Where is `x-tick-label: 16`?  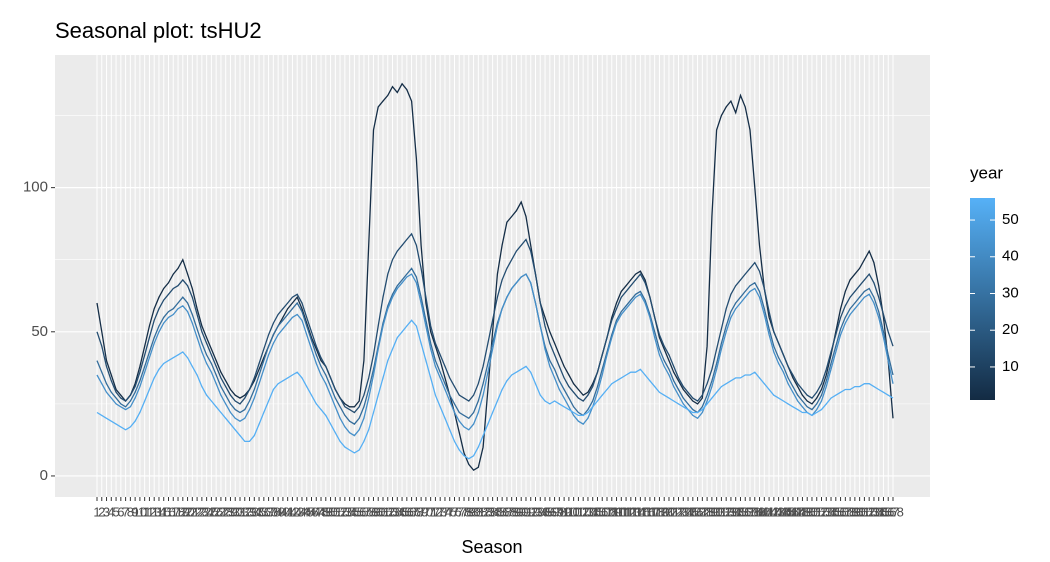
x-tick-label: 16 is located at coordinates (168, 511).